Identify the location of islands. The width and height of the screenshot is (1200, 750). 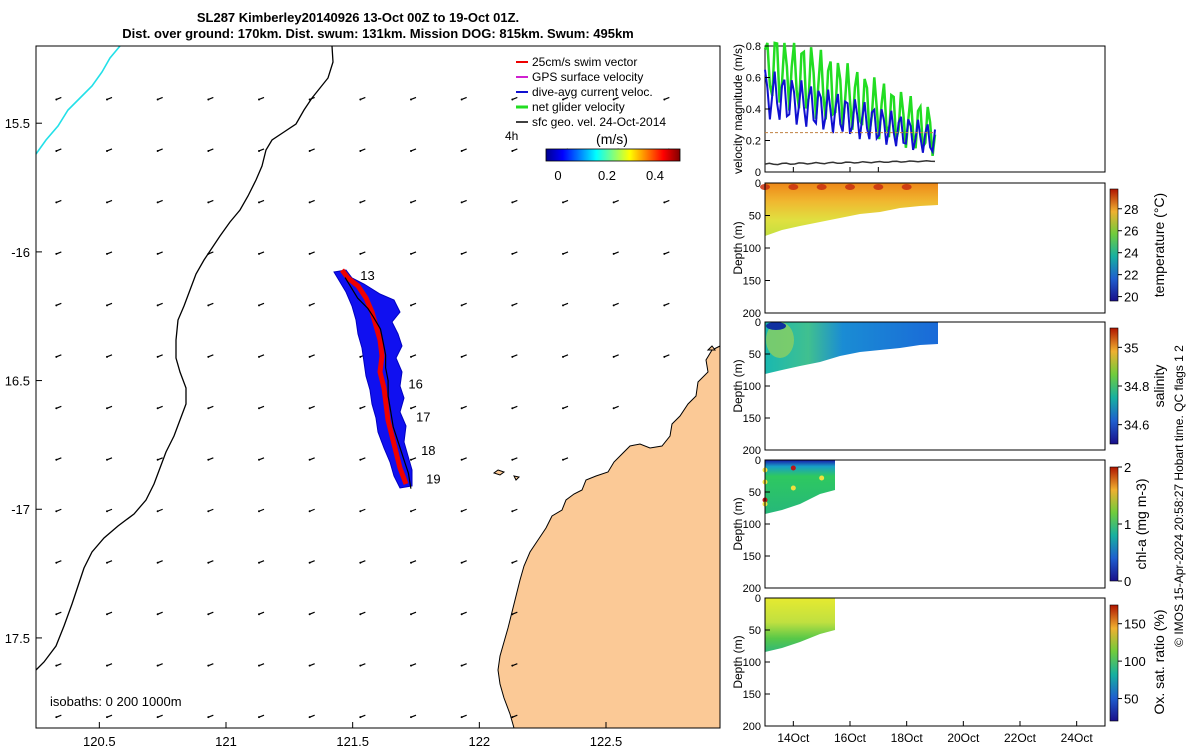
(604, 413).